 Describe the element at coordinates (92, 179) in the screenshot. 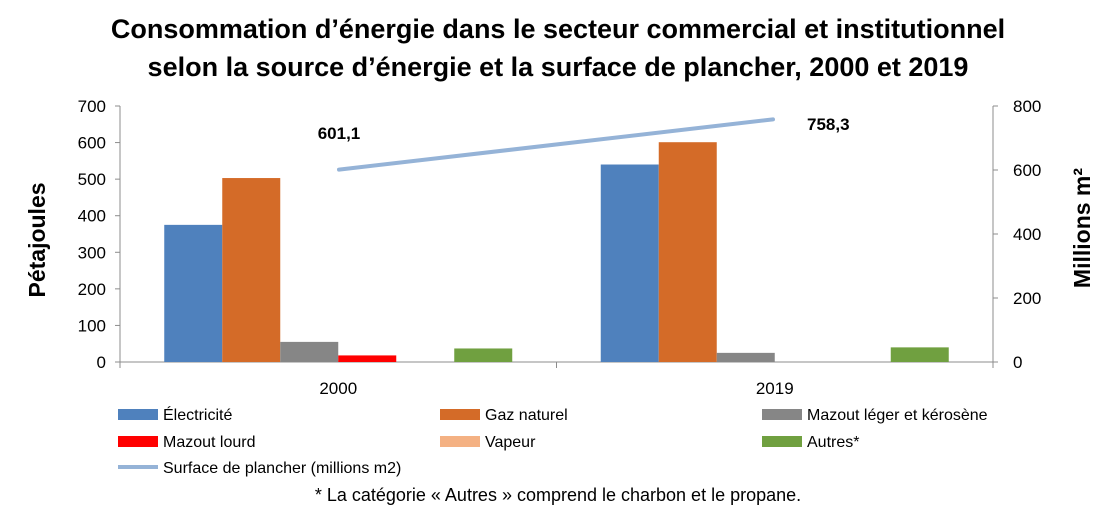

I see `y-tick-label-left: 500` at that location.